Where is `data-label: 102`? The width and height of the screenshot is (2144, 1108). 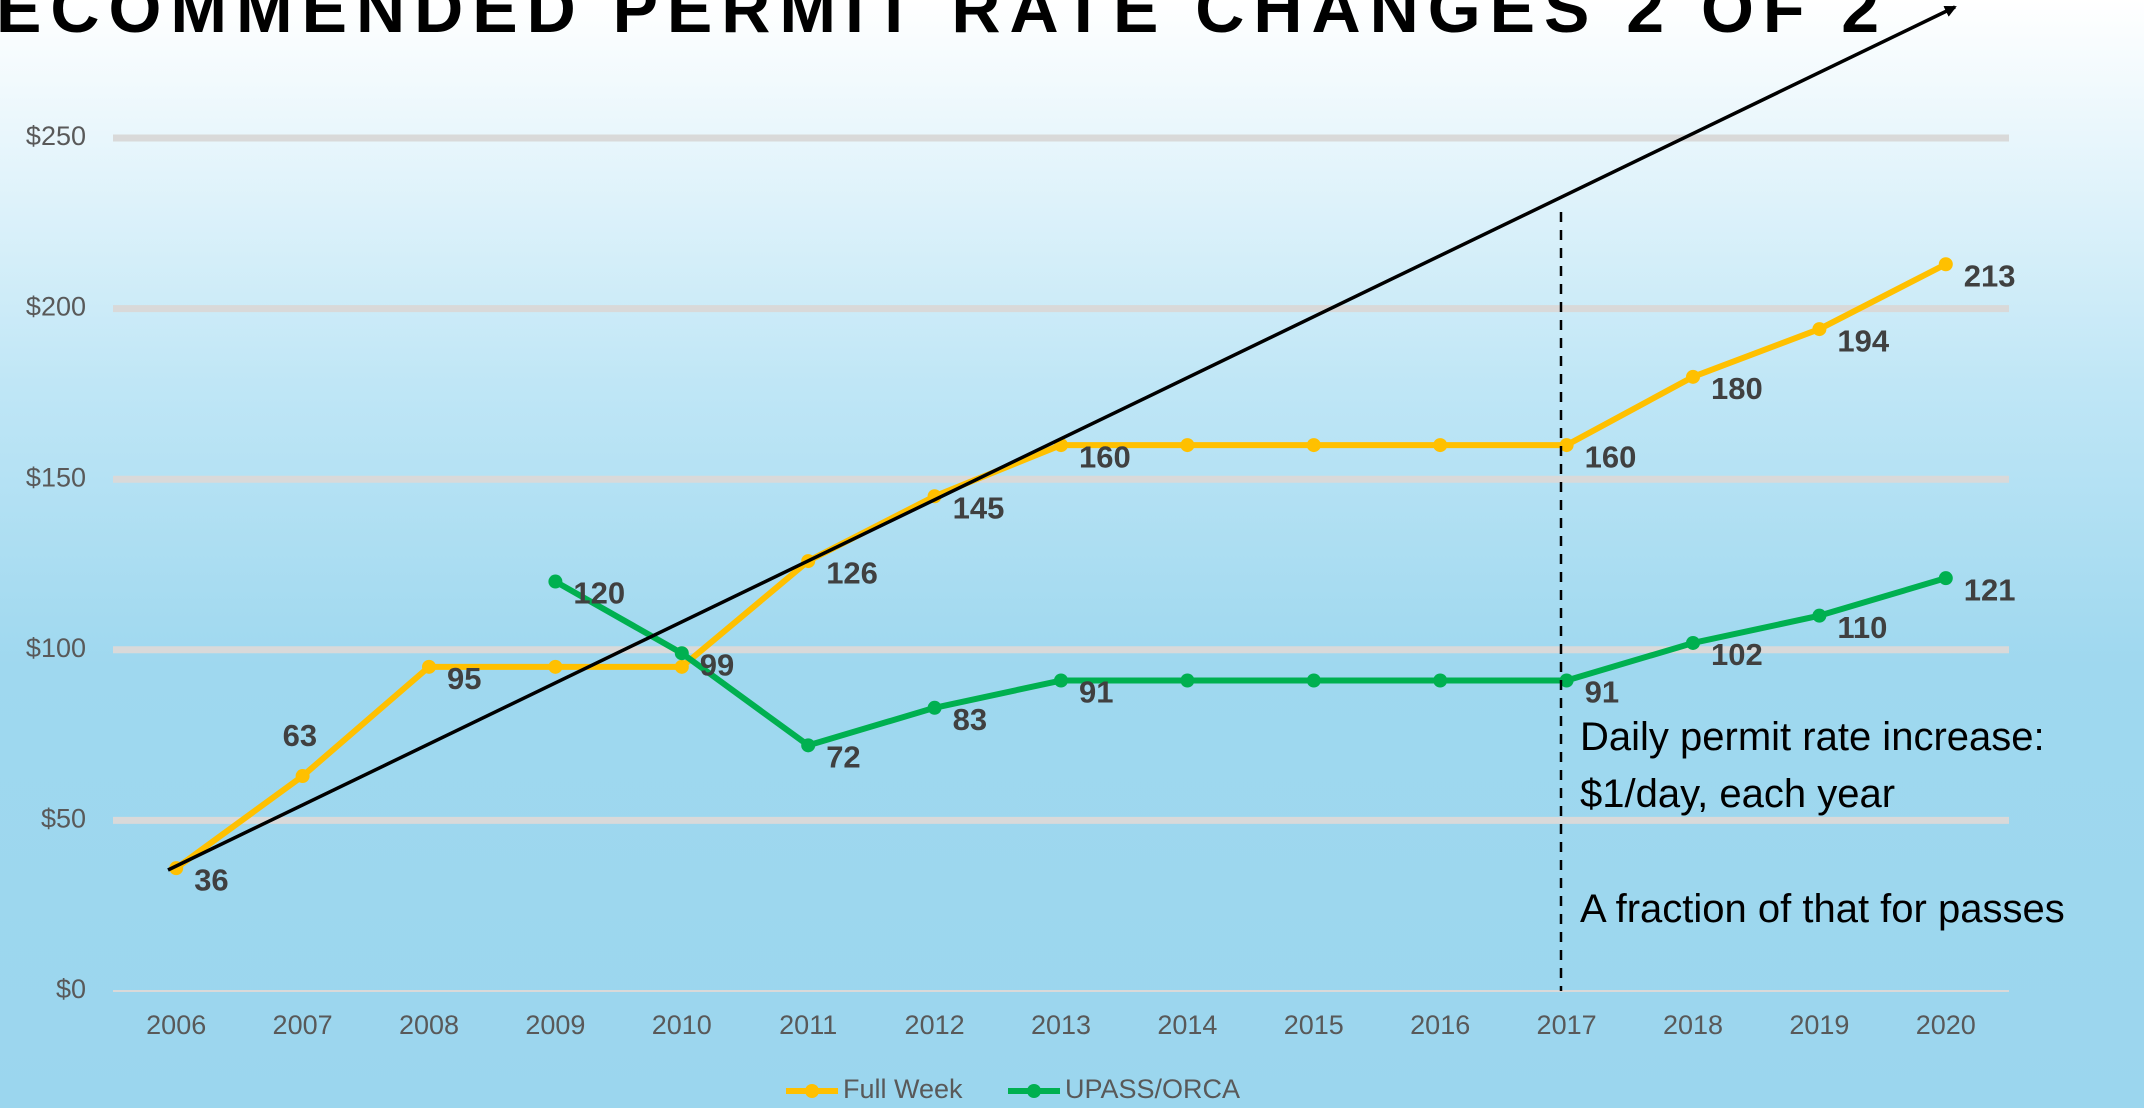 data-label: 102 is located at coordinates (1737, 654).